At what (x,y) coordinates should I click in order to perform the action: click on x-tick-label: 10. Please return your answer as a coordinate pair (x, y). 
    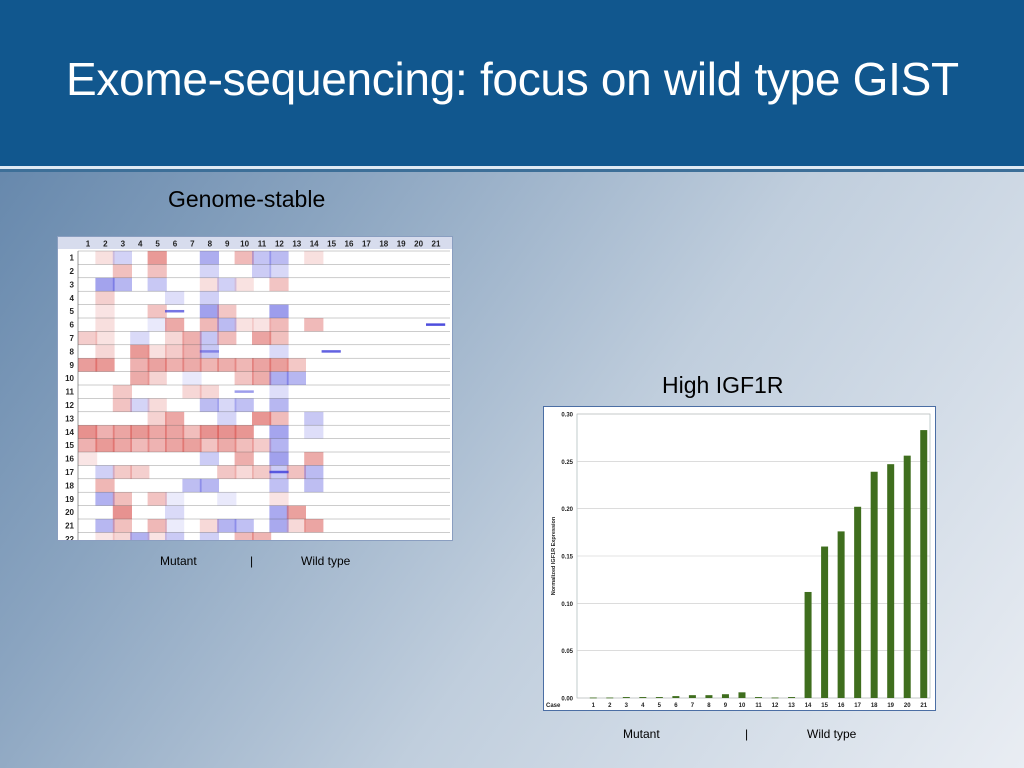
    Looking at the image, I should click on (742, 706).